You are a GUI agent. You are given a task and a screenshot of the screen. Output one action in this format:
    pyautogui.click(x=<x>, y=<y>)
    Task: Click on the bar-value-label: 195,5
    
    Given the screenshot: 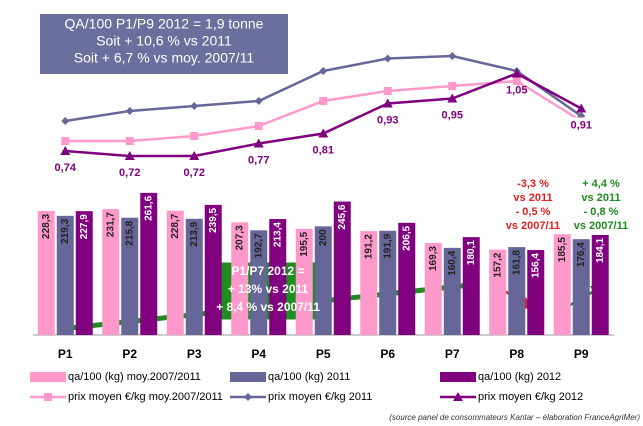 What is the action you would take?
    pyautogui.click(x=304, y=243)
    